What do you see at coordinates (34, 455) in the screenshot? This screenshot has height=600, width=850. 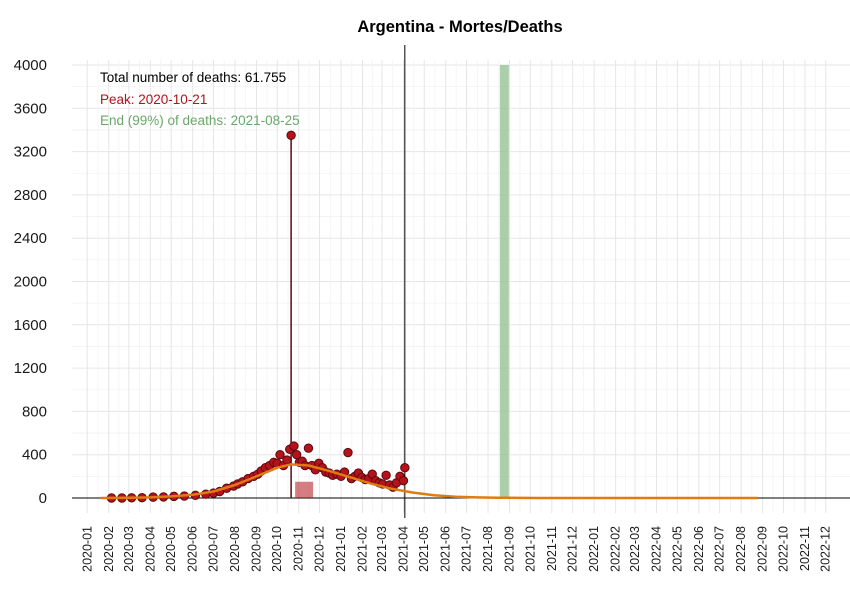 I see `y-tick-label: 400` at bounding box center [34, 455].